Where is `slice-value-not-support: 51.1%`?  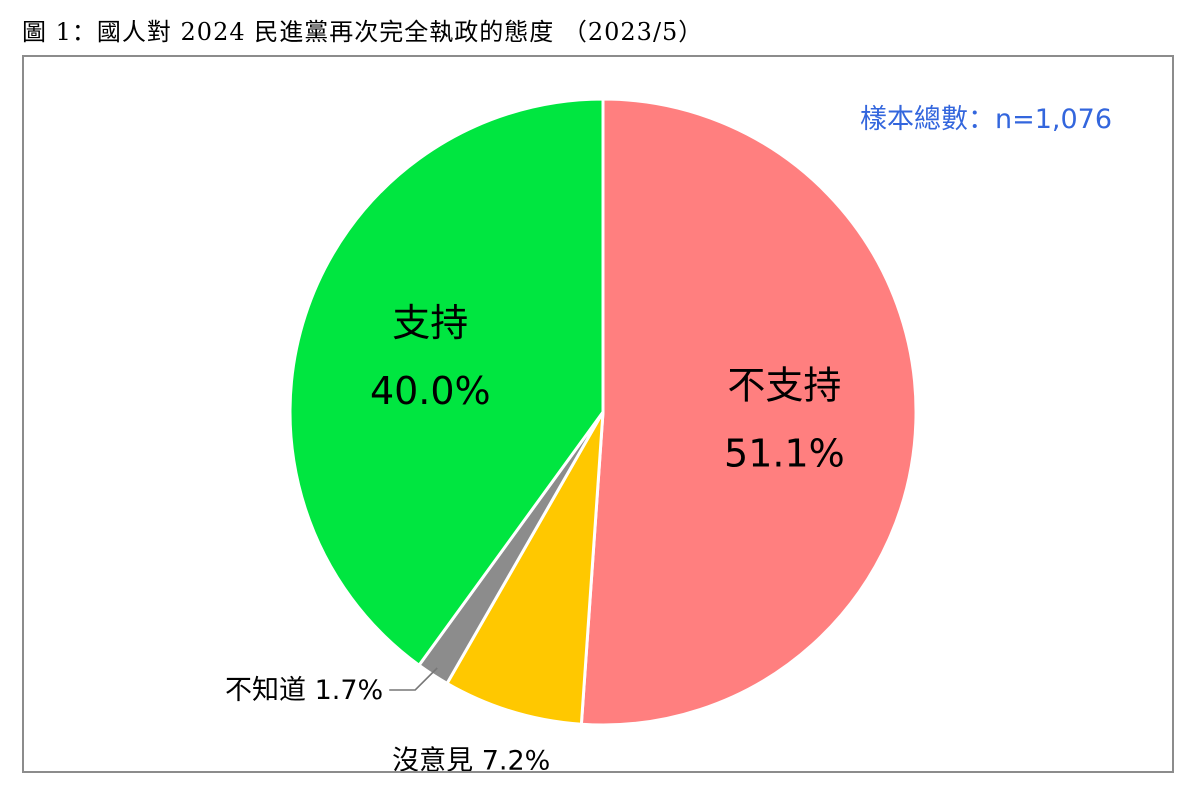
slice-value-not-support: 51.1% is located at coordinates (784, 453).